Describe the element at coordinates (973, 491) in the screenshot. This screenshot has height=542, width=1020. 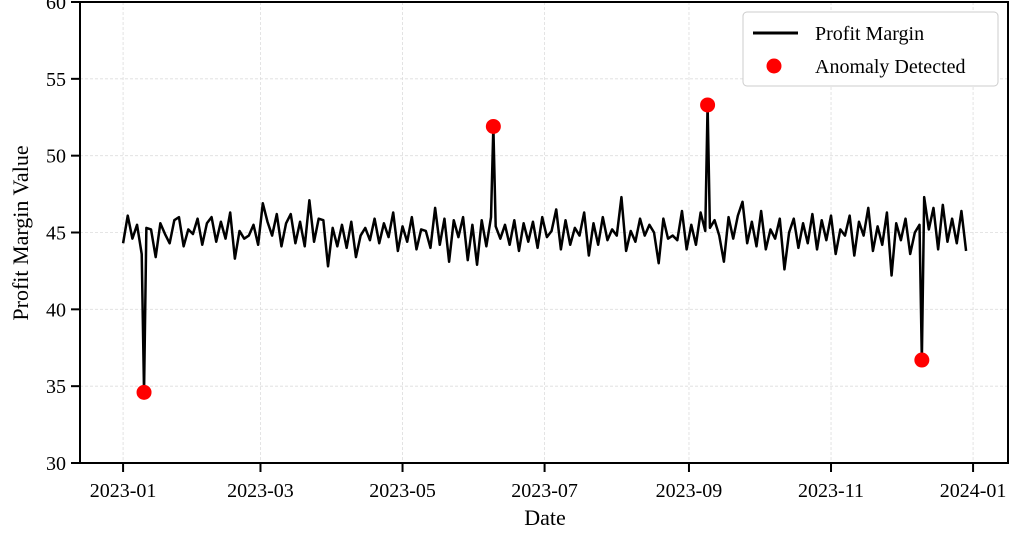
I see `x-tick-label: 2024-01` at that location.